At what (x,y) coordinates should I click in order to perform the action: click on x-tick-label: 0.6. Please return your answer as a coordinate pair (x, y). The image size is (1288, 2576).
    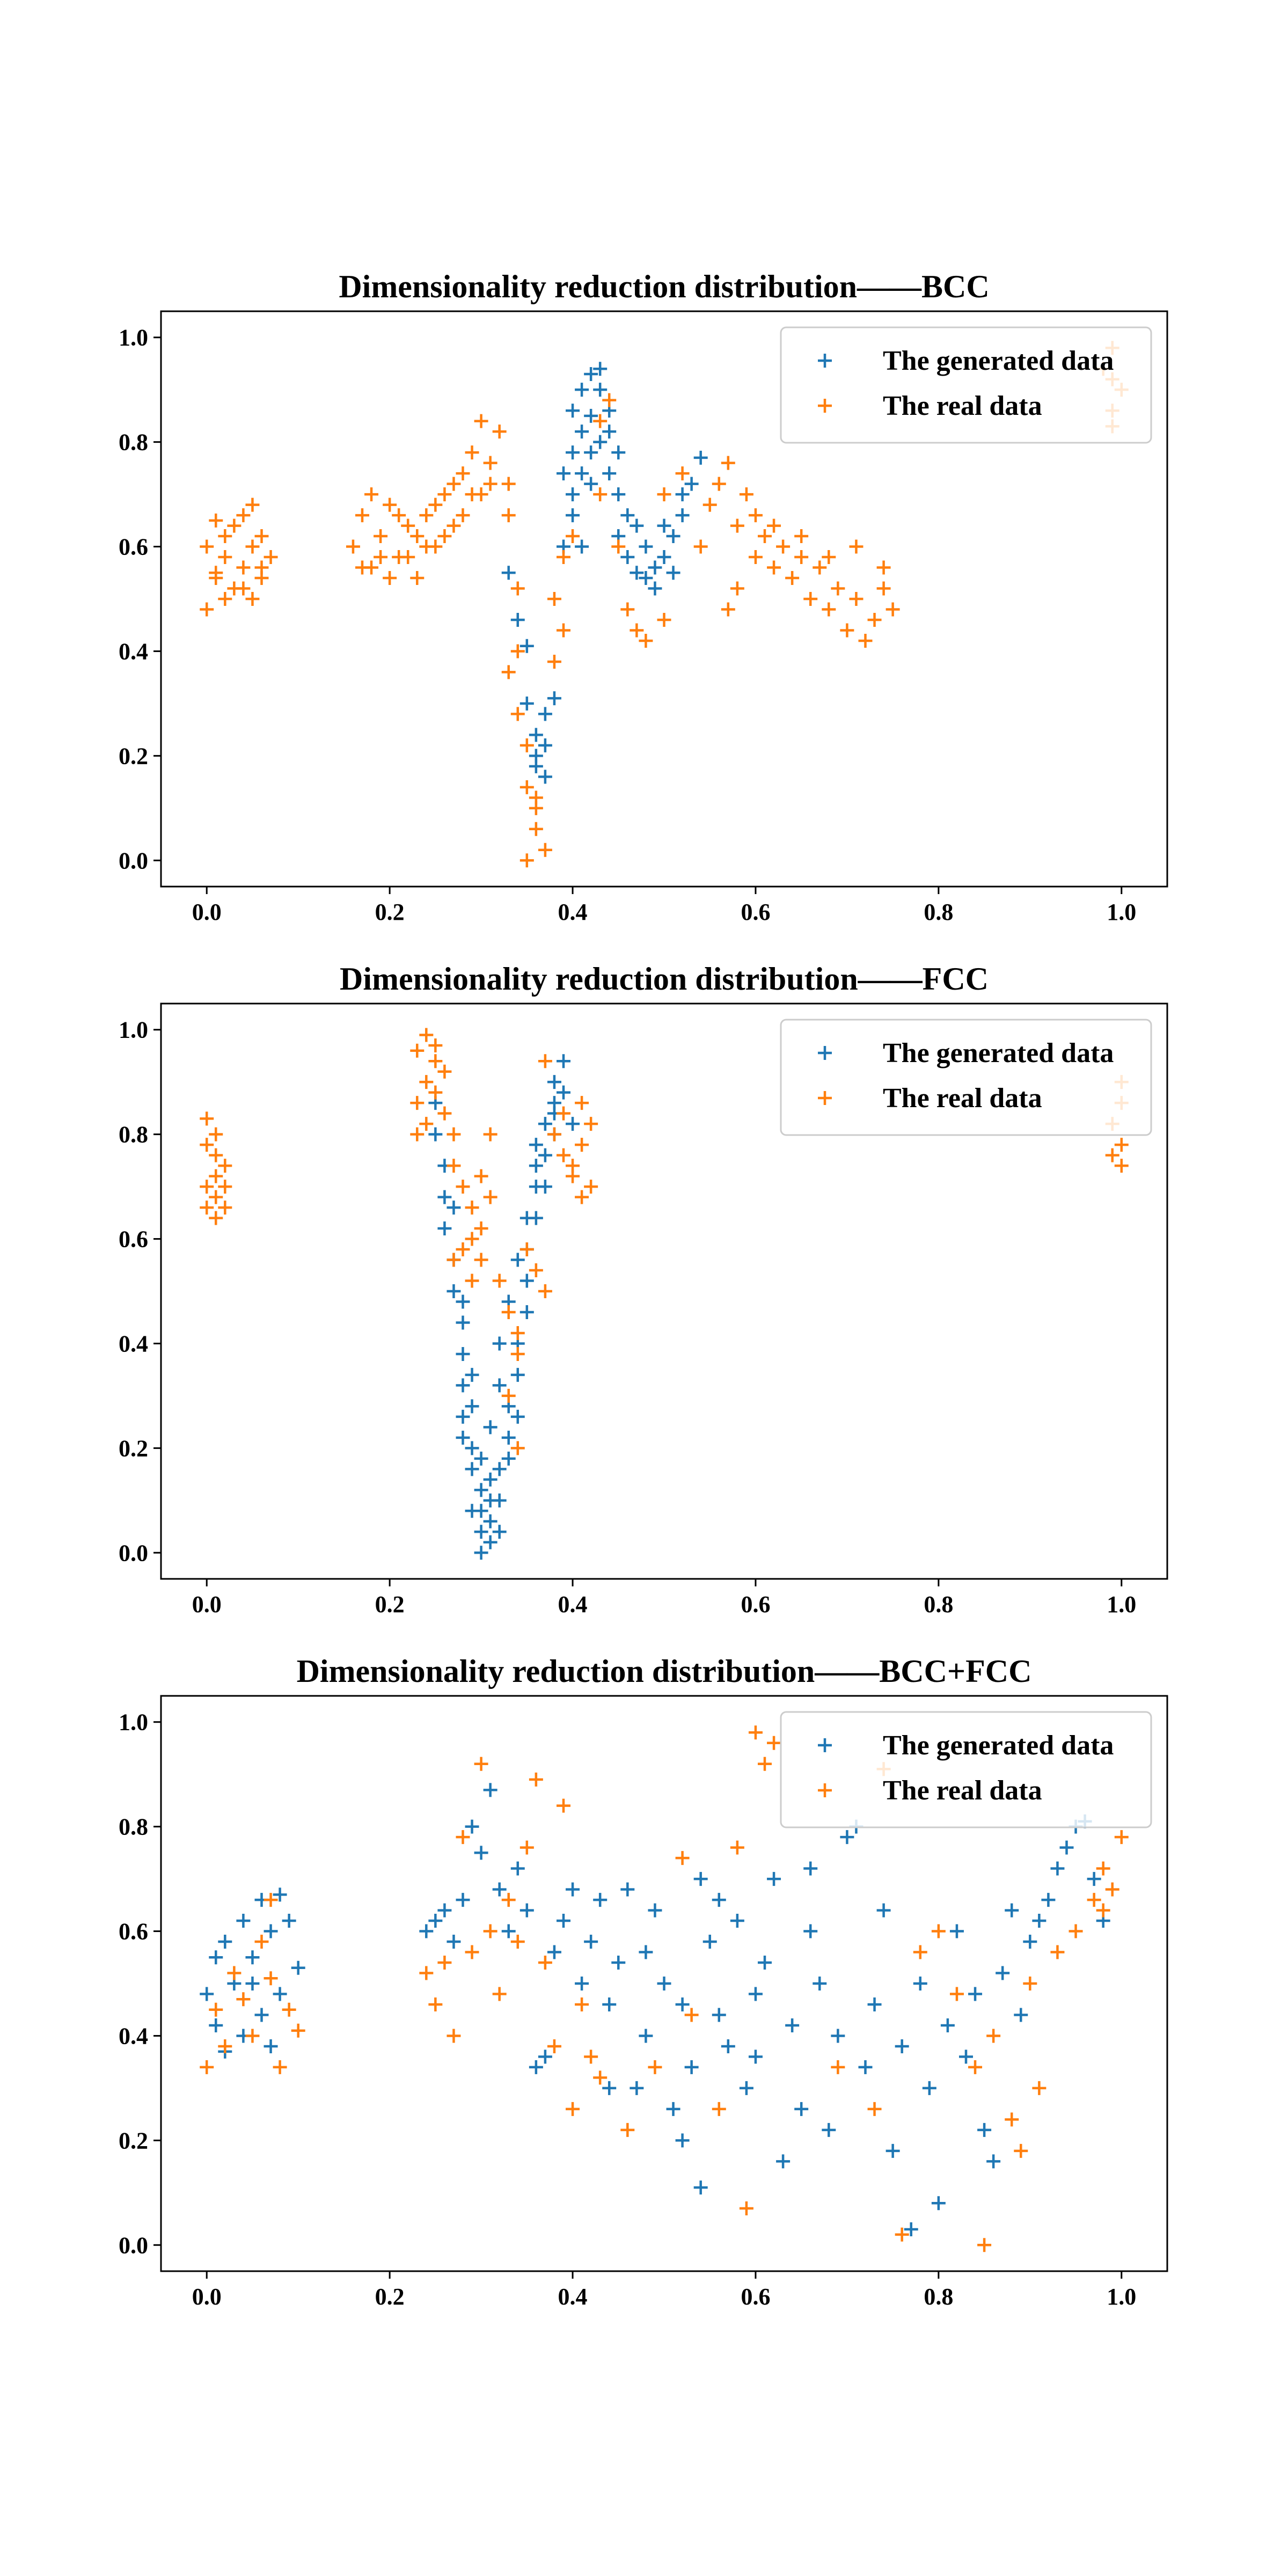
    Looking at the image, I should click on (755, 2297).